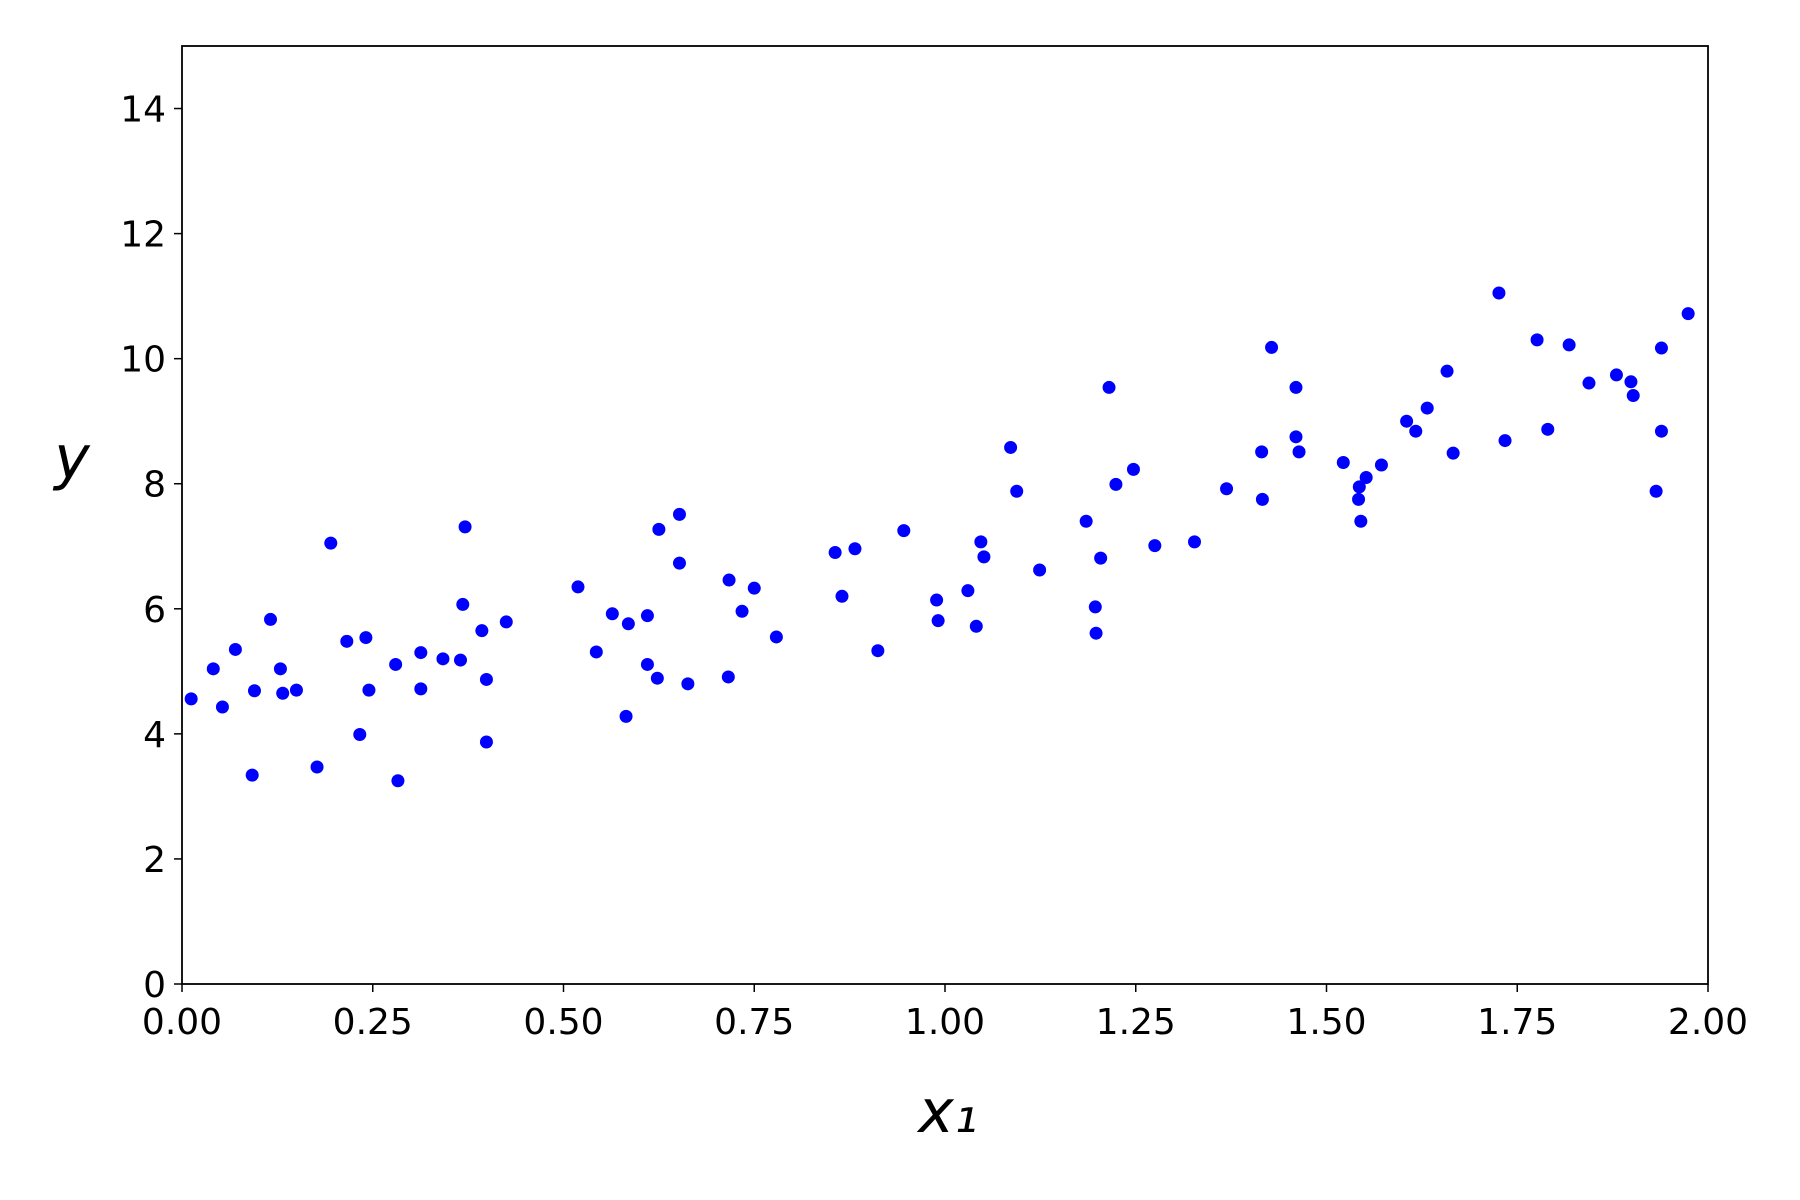  Describe the element at coordinates (154, 610) in the screenshot. I see `y-tick-label: 6` at that location.